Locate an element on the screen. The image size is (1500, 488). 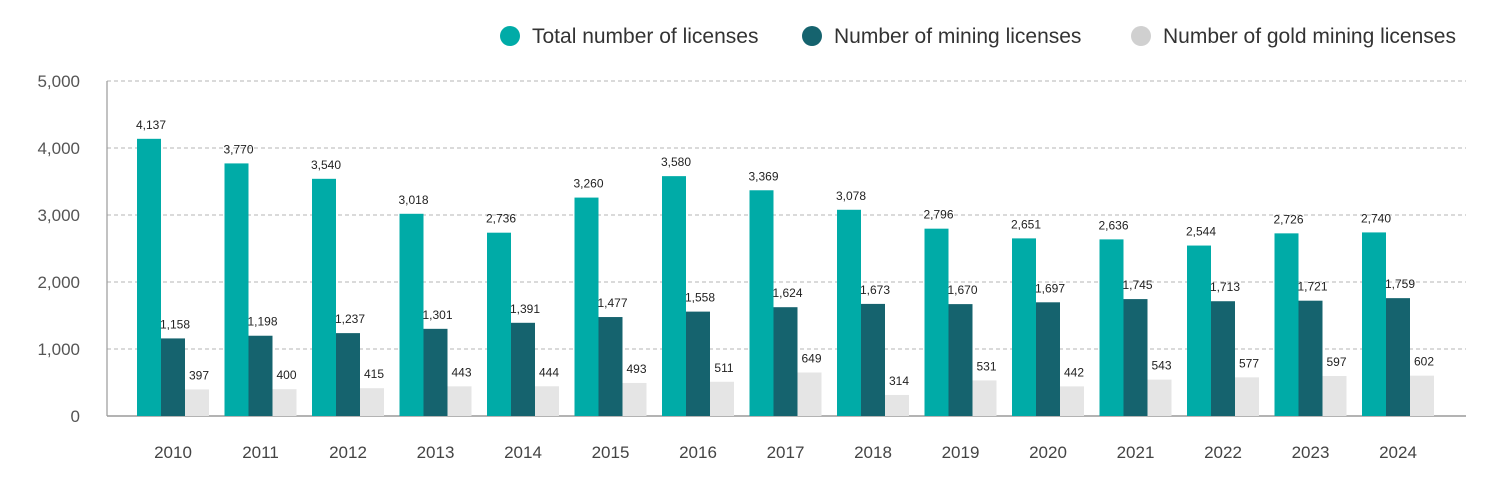
data-label: 2,796 is located at coordinates (938, 215).